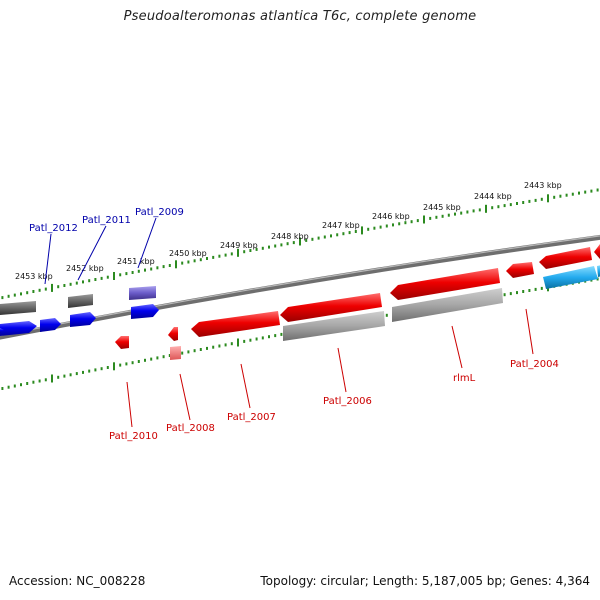  I want to click on gene-arrow-patl-2012, so click(18, 328).